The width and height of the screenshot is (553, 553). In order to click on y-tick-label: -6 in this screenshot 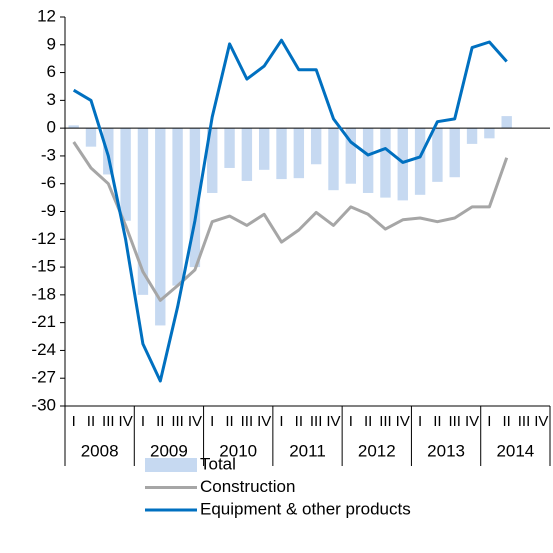, I will do `click(48, 182)`.